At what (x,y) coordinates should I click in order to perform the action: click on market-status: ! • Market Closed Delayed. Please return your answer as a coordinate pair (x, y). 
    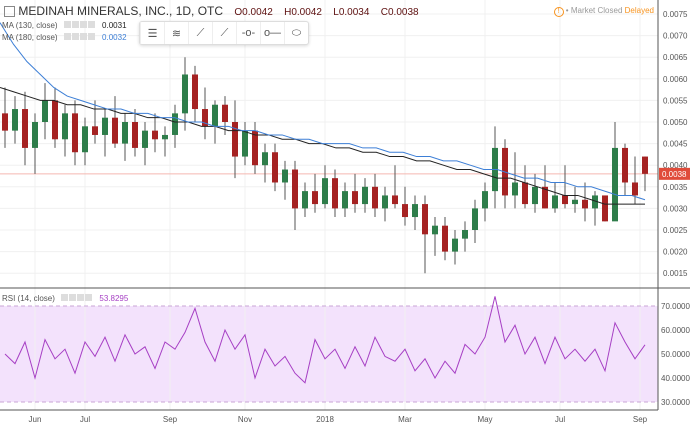
    Looking at the image, I should click on (603, 11).